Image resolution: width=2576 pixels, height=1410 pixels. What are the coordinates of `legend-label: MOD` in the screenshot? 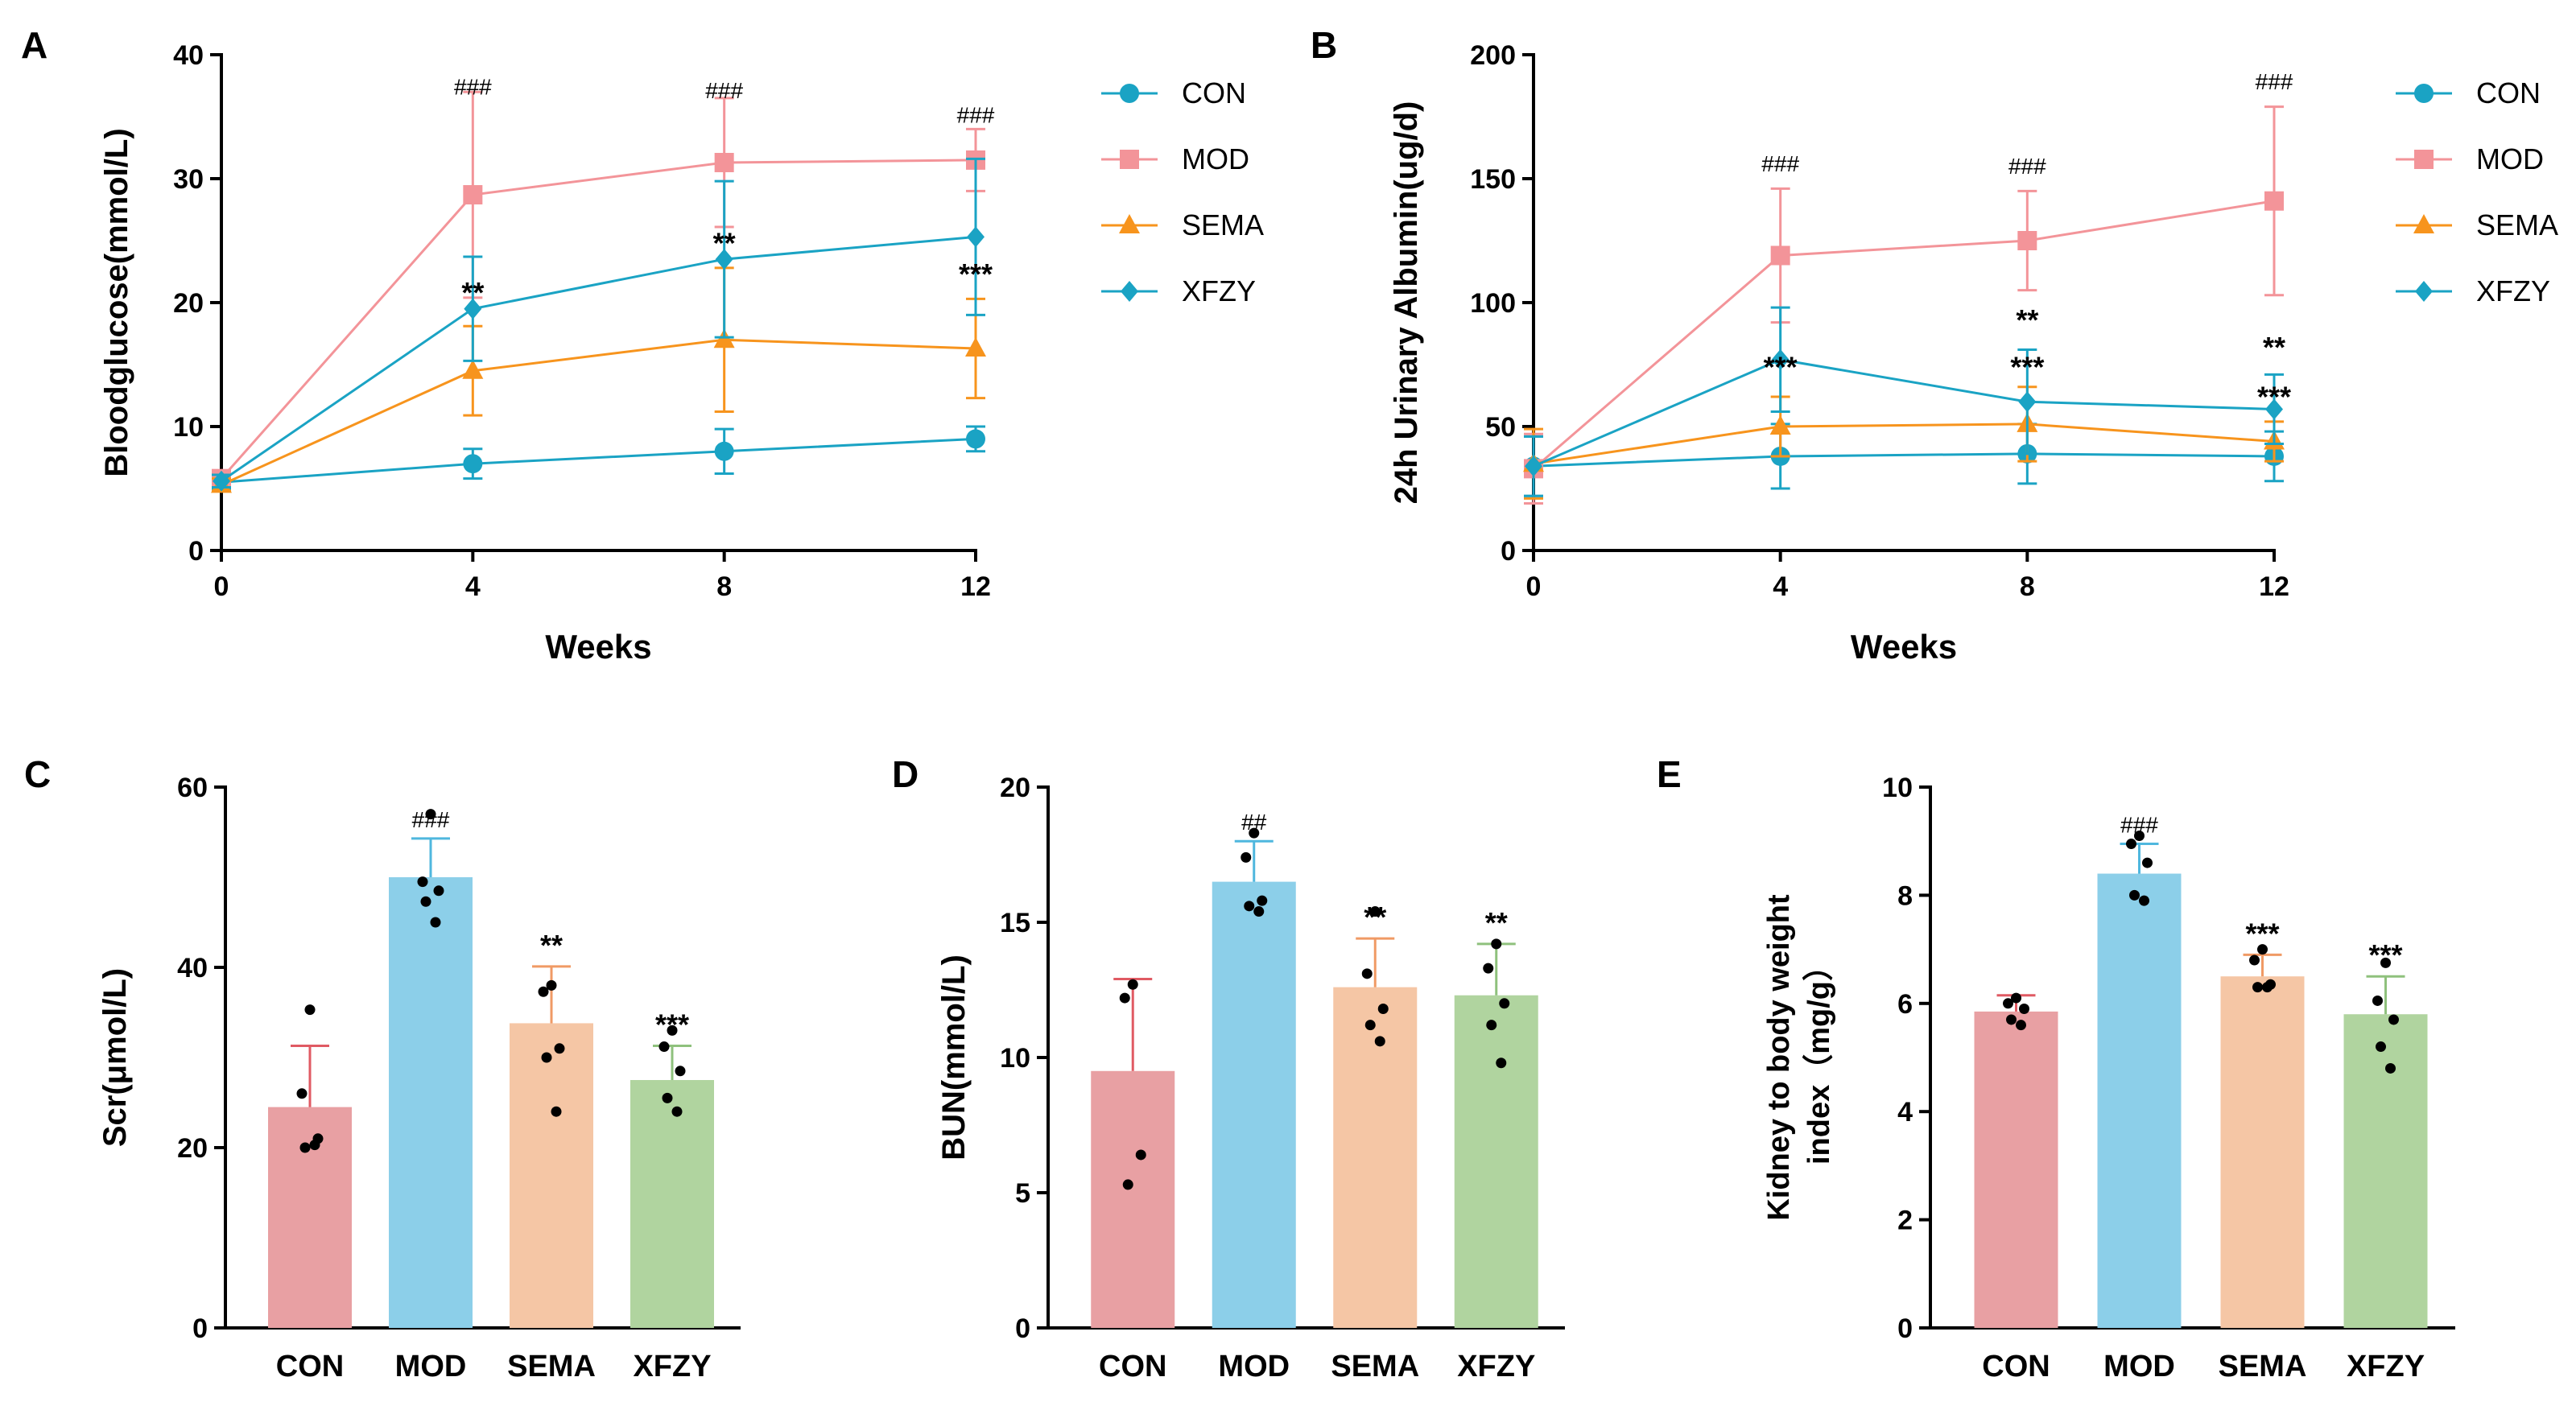 It's located at (1215, 158).